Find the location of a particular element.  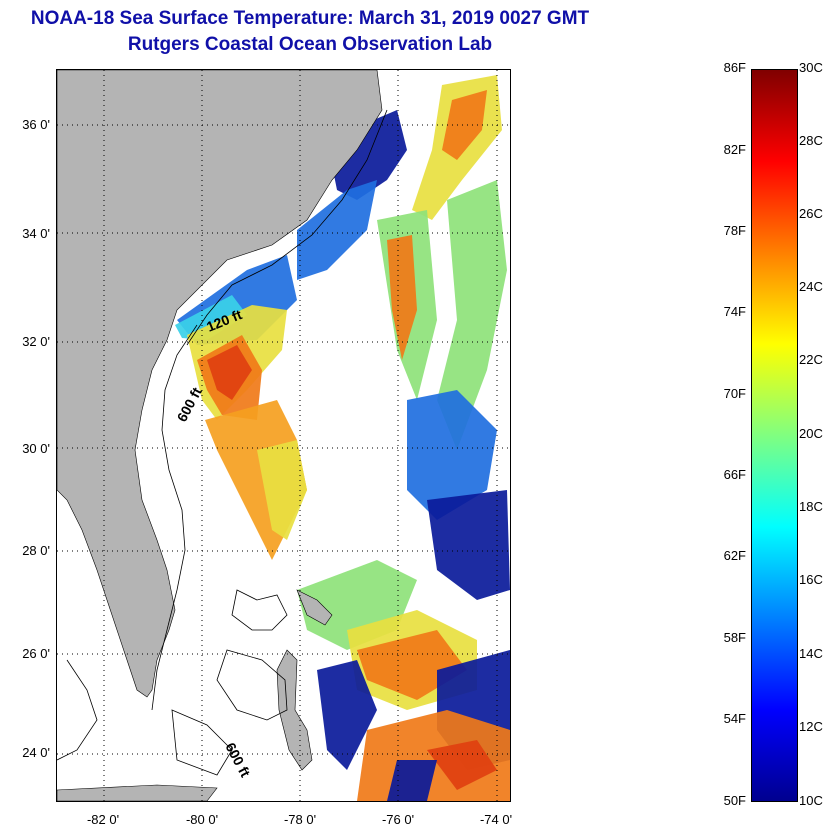

lat-label-32: 32 0' is located at coordinates (36, 341).